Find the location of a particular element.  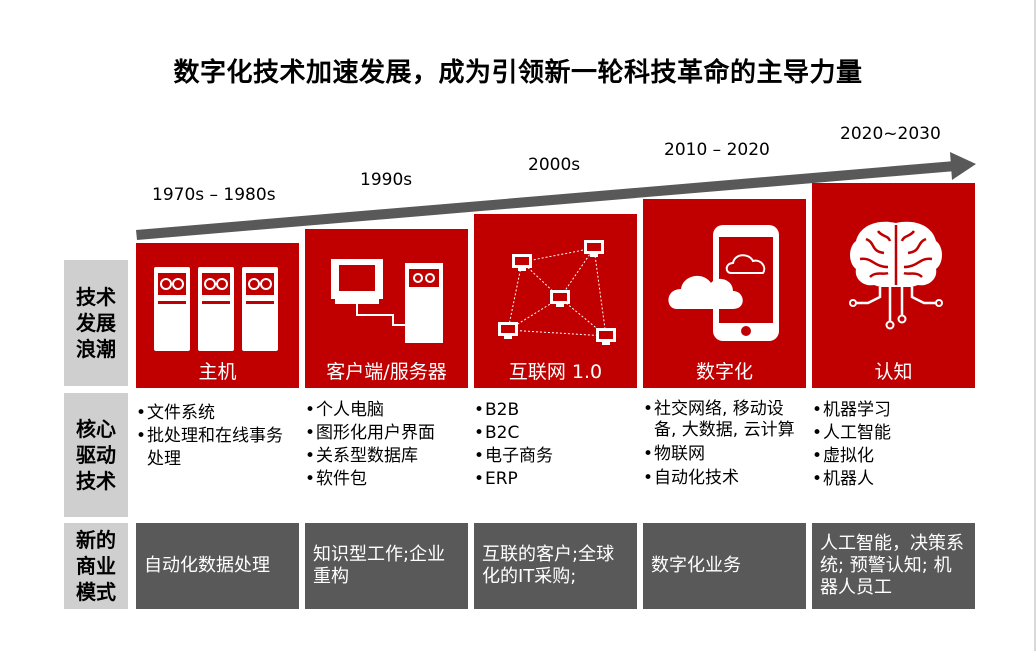

list-item: 图形化用户界面 is located at coordinates (385, 433).